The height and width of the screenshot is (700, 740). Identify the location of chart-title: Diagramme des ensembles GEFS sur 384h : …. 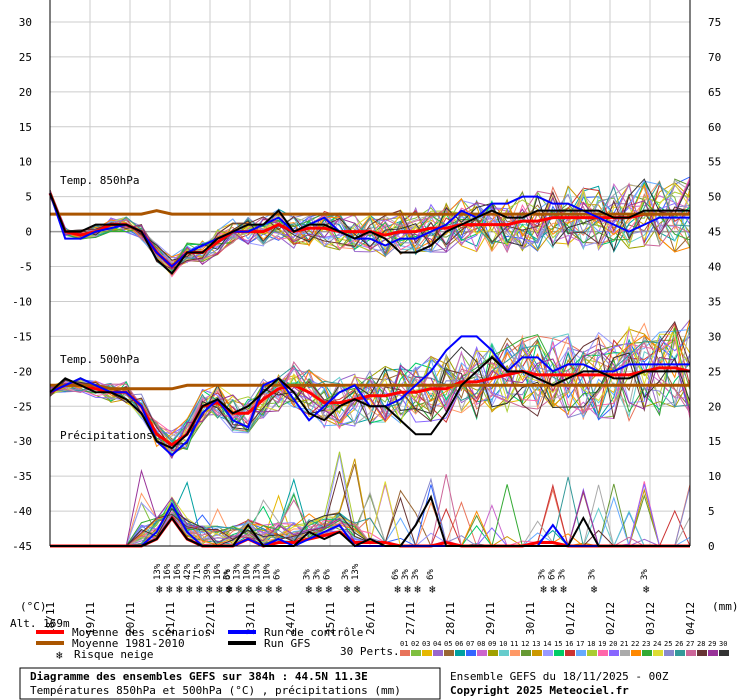
(199, 676).